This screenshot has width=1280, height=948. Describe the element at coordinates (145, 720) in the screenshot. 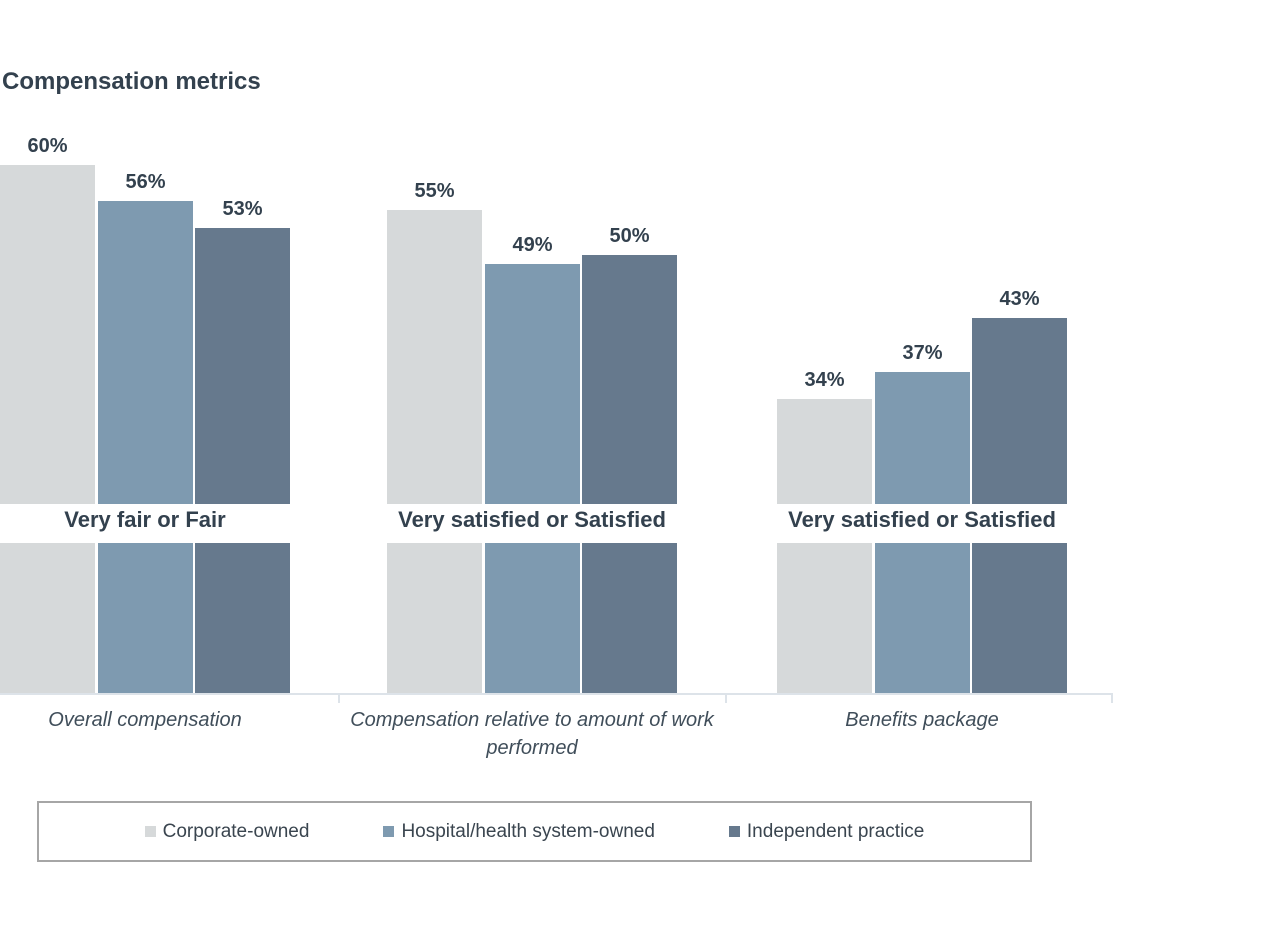

I see `category-label: Overall compensation` at that location.